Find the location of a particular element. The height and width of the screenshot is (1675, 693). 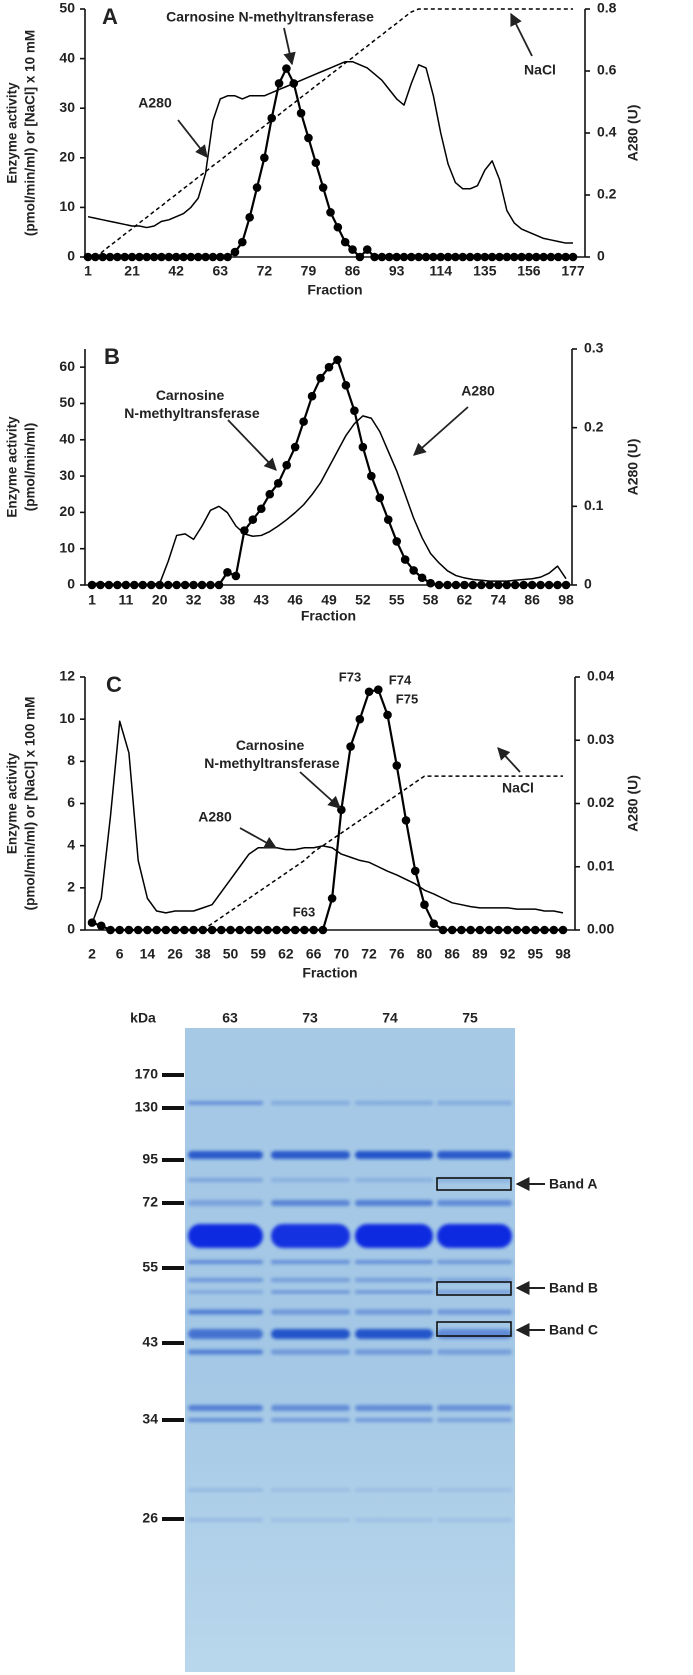

y2-tick-label: 0 is located at coordinates (588, 584).